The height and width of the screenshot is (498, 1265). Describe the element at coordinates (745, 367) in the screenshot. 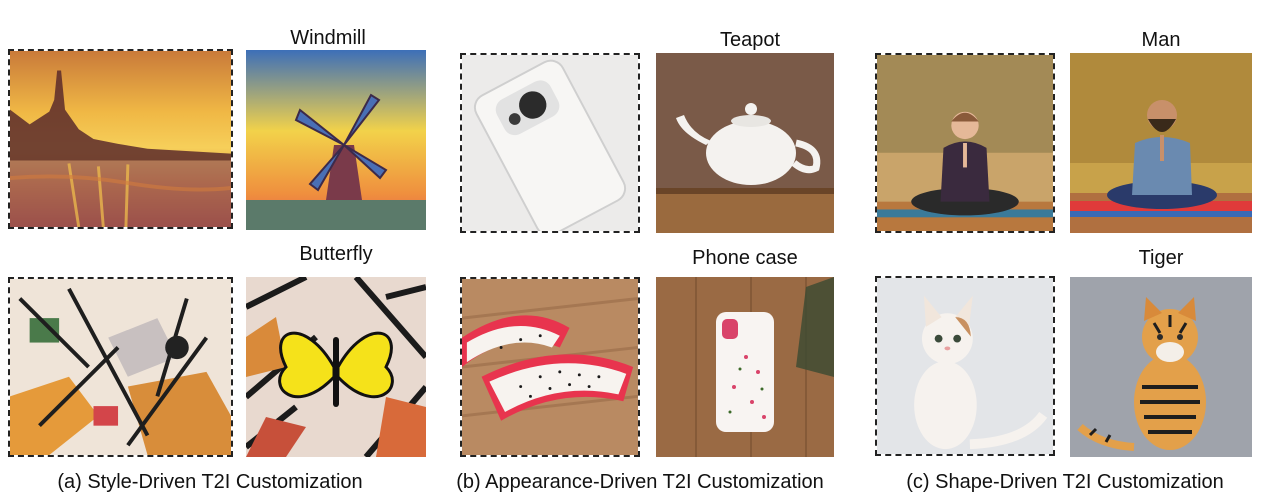

I see `generated-phone-case-image` at that location.